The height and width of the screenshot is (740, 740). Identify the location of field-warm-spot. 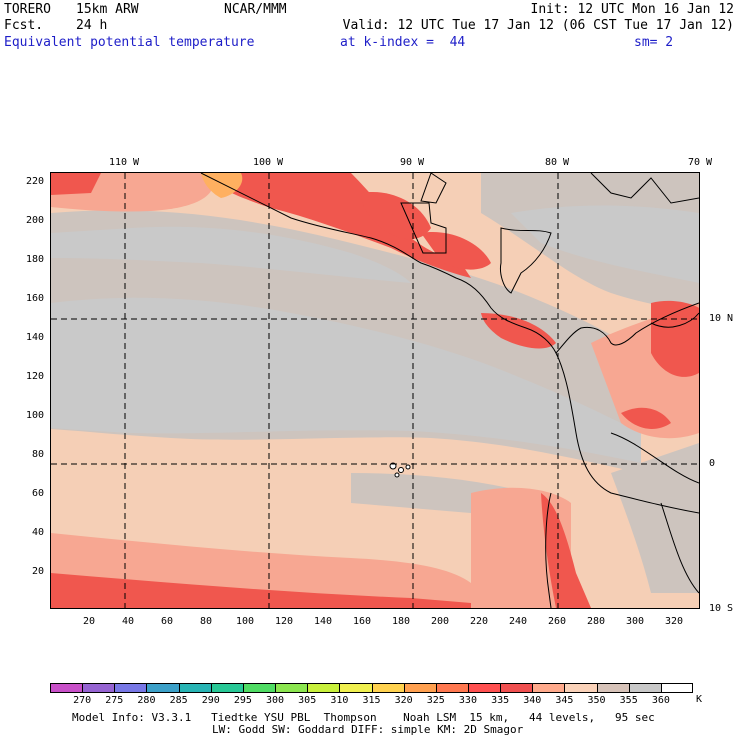
(222, 185).